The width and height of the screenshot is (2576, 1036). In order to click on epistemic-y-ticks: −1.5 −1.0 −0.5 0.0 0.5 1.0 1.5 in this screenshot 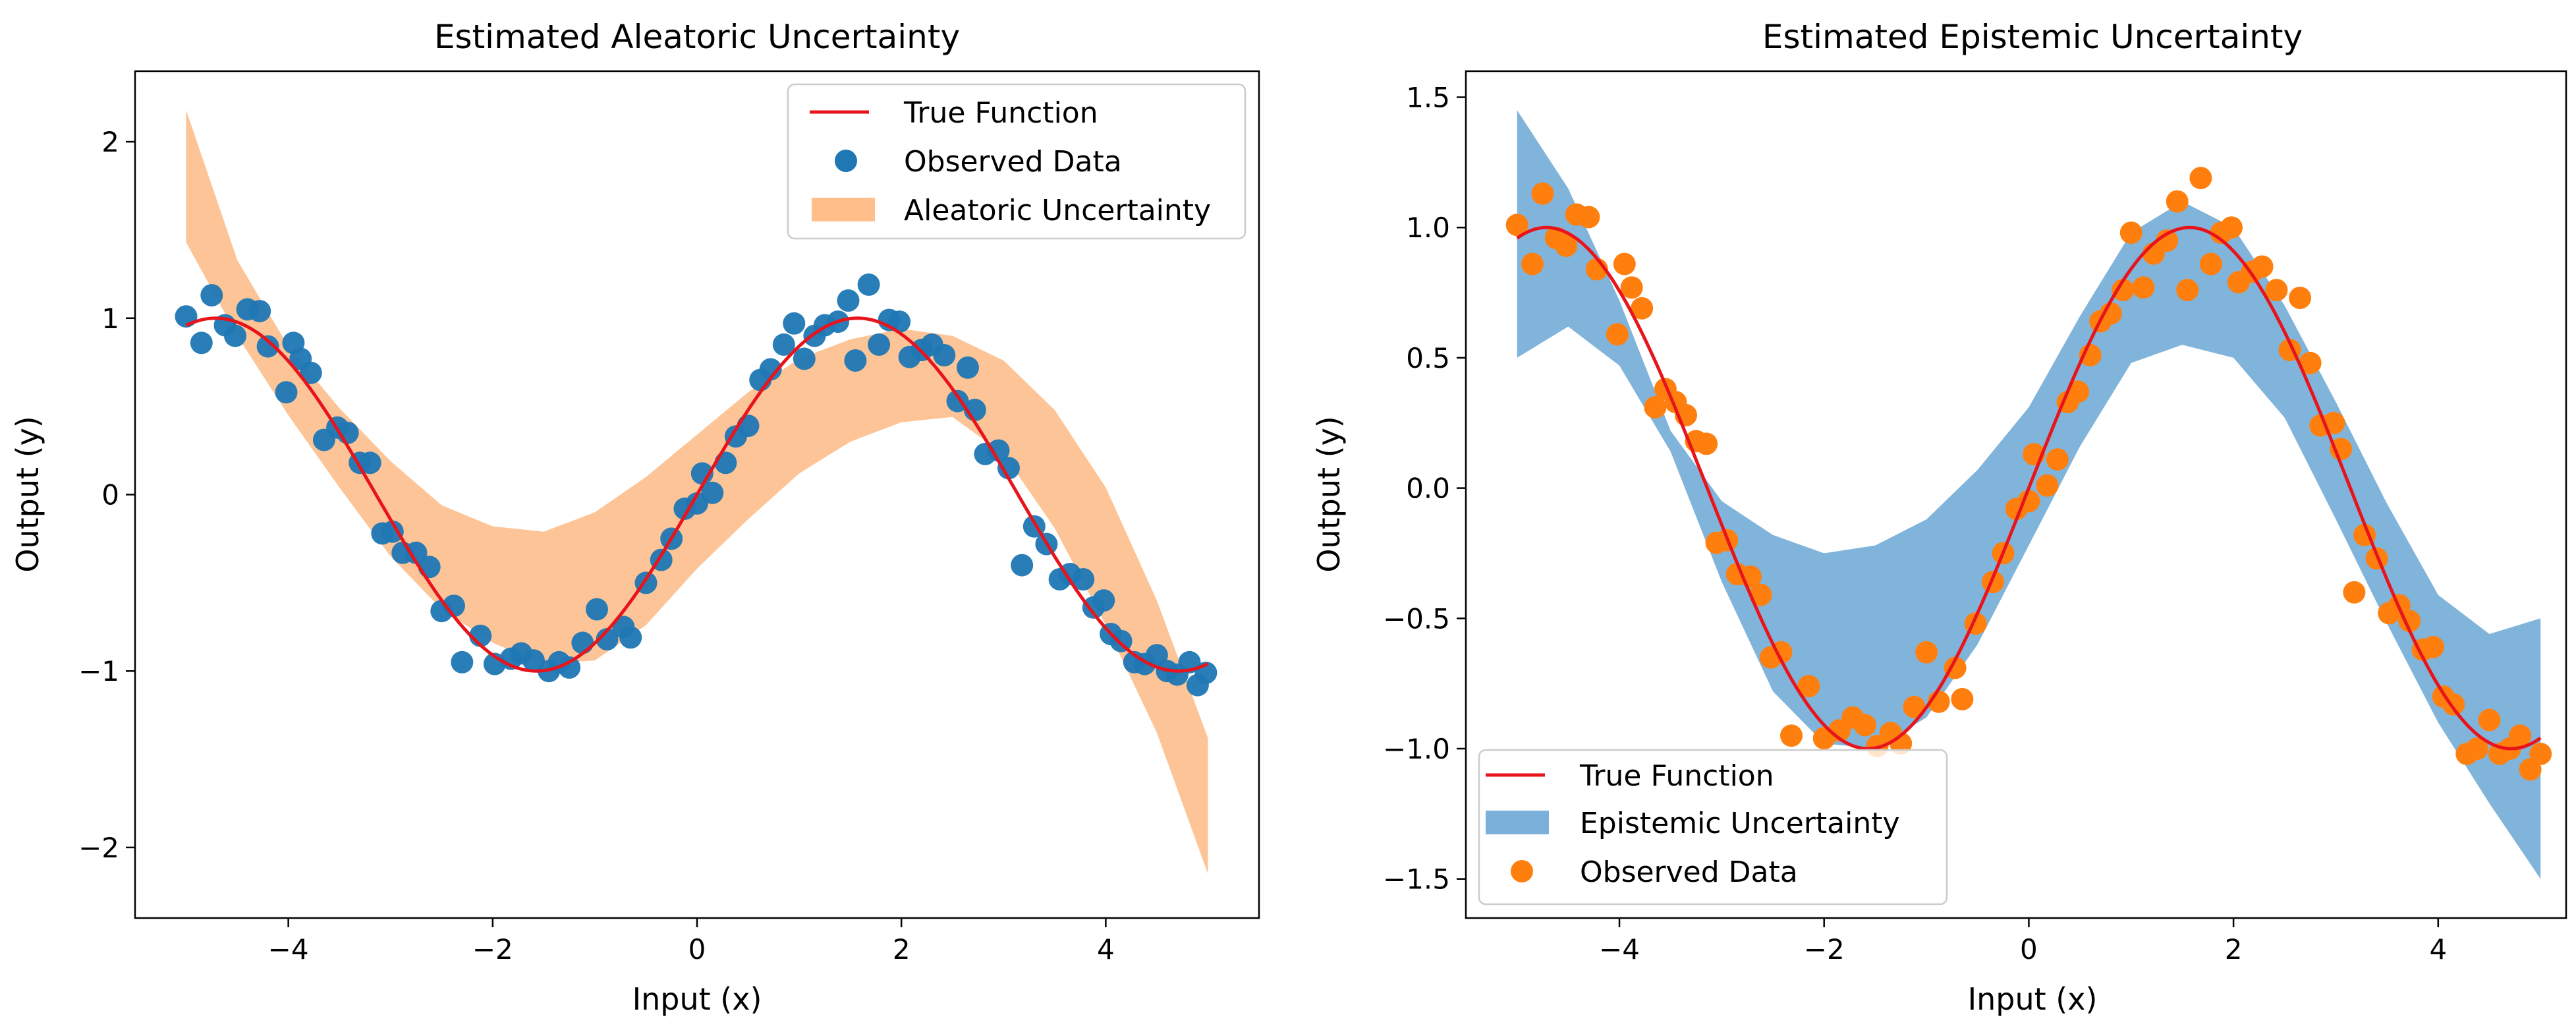, I will do `click(1424, 489)`.